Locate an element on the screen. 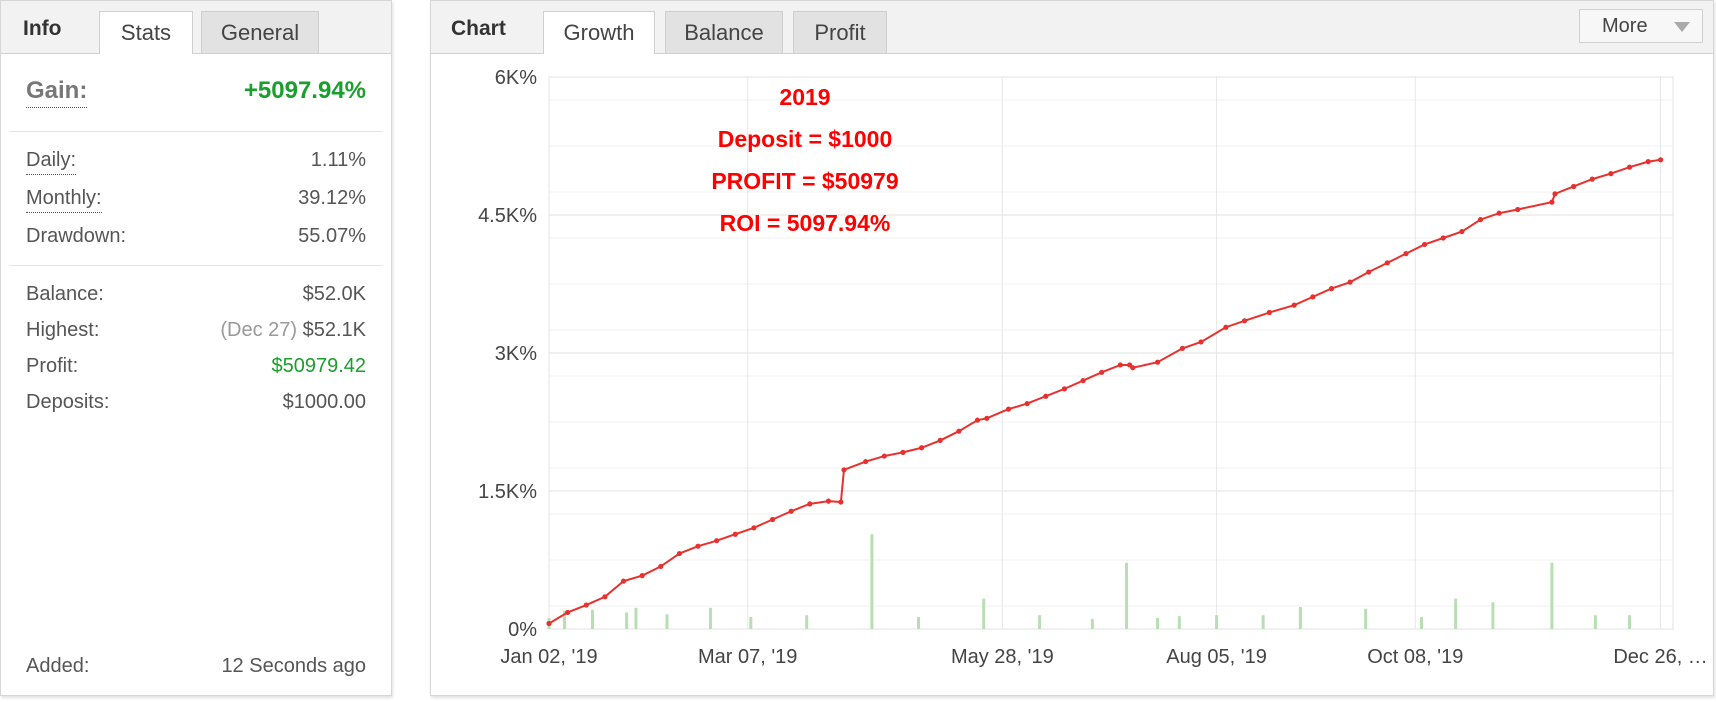 This screenshot has height=702, width=1716. deposits-label: Deposits: is located at coordinates (68, 402).